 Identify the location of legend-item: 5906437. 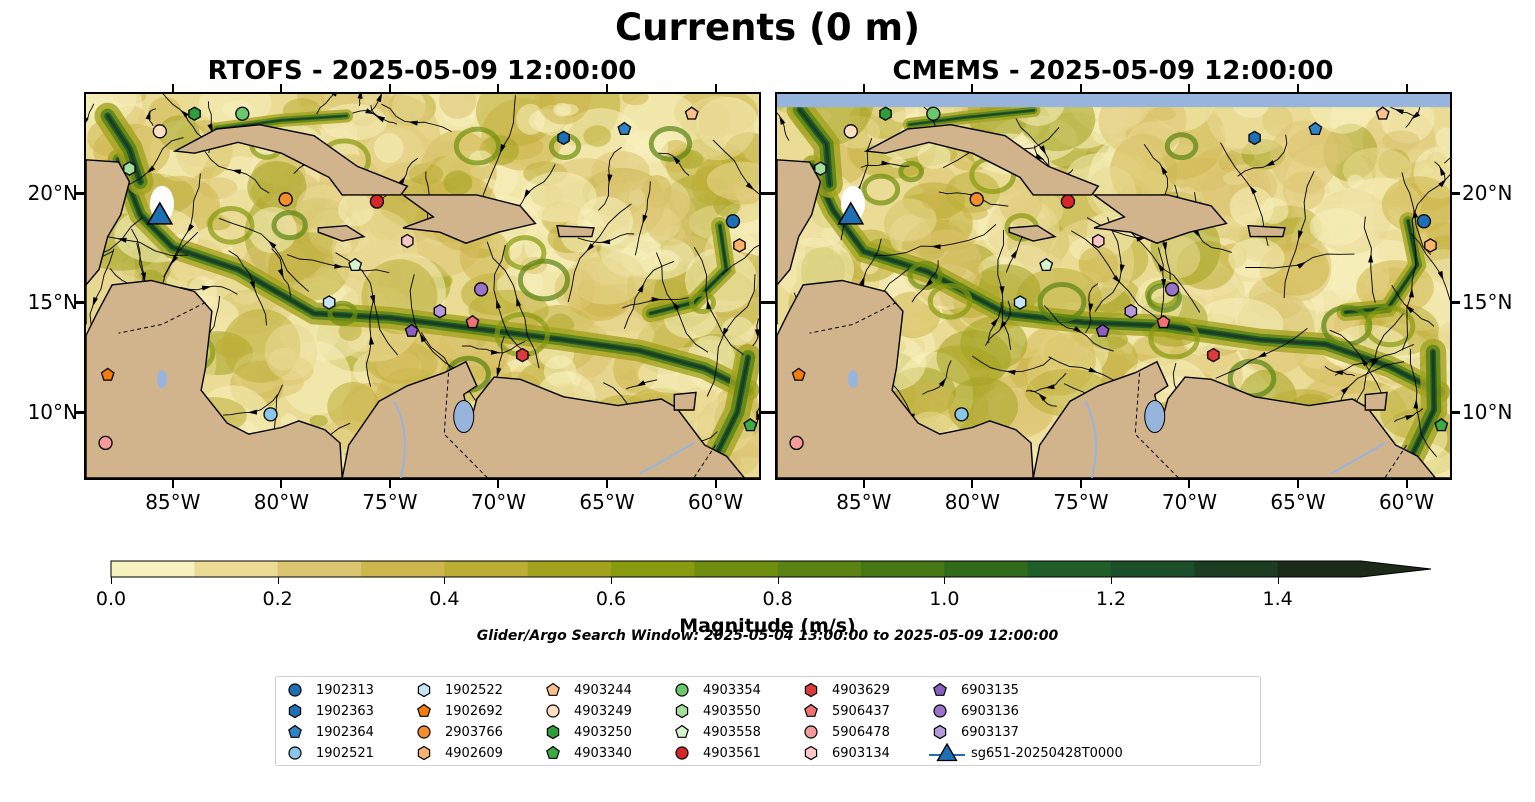
(845, 711).